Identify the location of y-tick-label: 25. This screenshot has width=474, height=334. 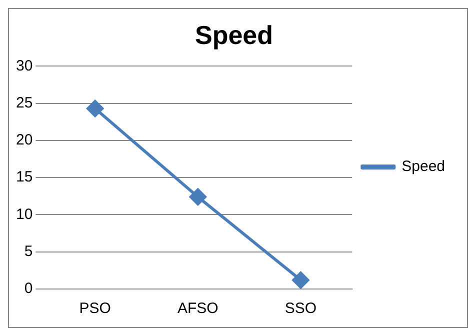
(24, 103).